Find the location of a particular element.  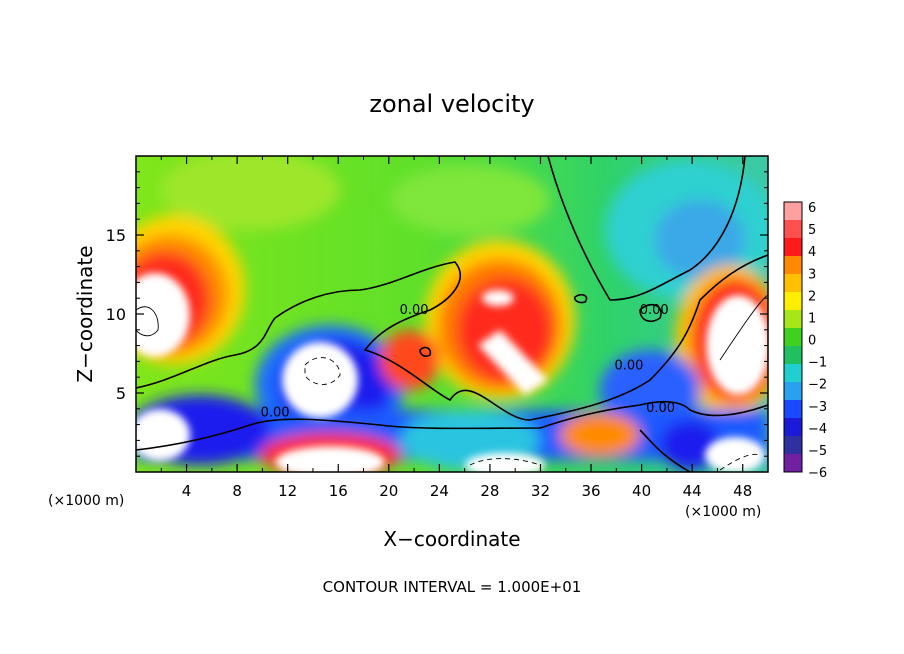

y-tick-label: 15 is located at coordinates (116, 235).